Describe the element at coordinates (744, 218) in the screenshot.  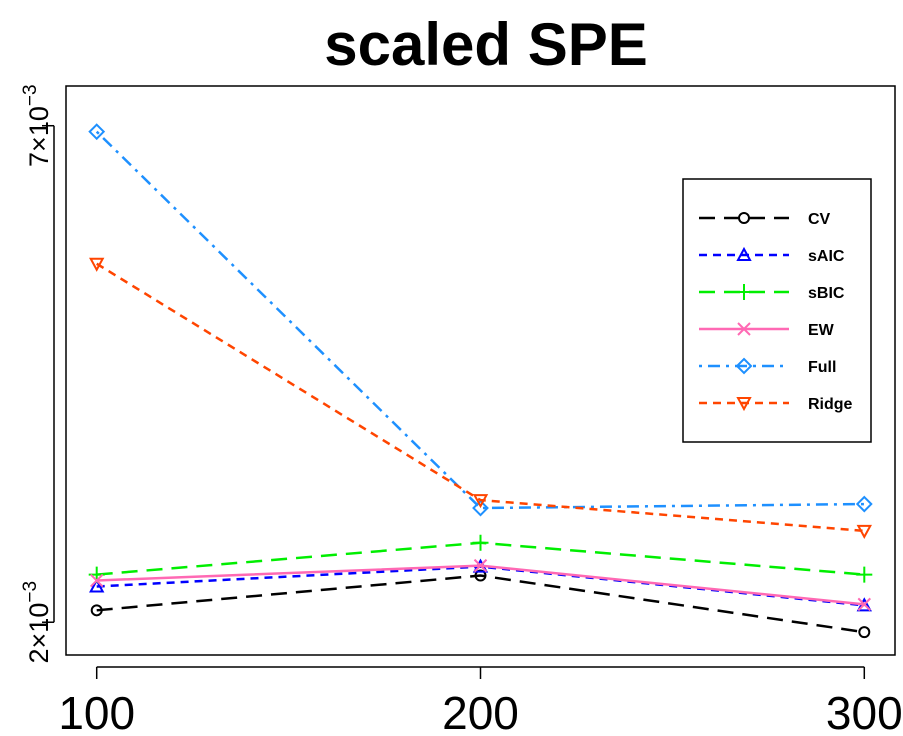
I see `legend-marker-cv` at that location.